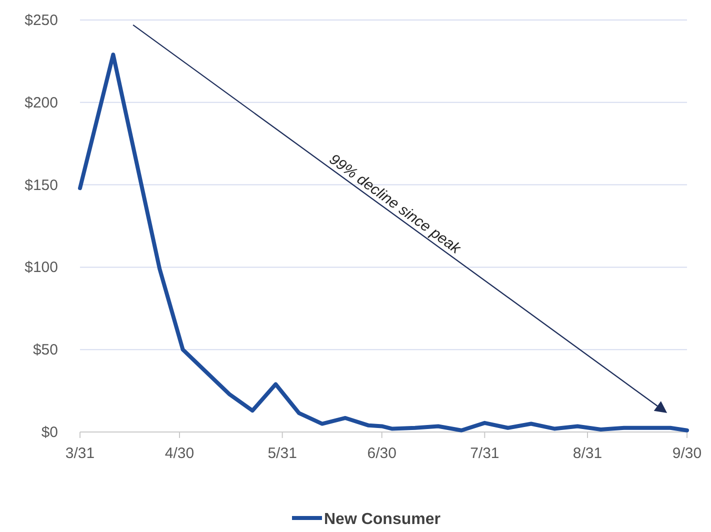 This screenshot has width=711, height=532. I want to click on y-tick-label: $100, so click(41, 267).